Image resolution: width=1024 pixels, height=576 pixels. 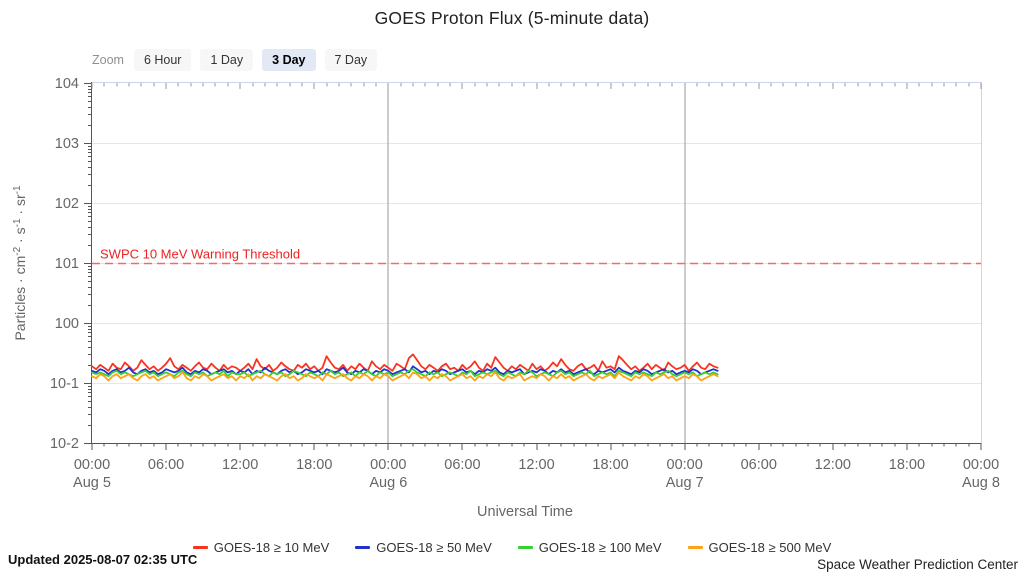 I want to click on warning-threshold-label: SWPC 10 MeV Warning Threshold, so click(x=200, y=254).